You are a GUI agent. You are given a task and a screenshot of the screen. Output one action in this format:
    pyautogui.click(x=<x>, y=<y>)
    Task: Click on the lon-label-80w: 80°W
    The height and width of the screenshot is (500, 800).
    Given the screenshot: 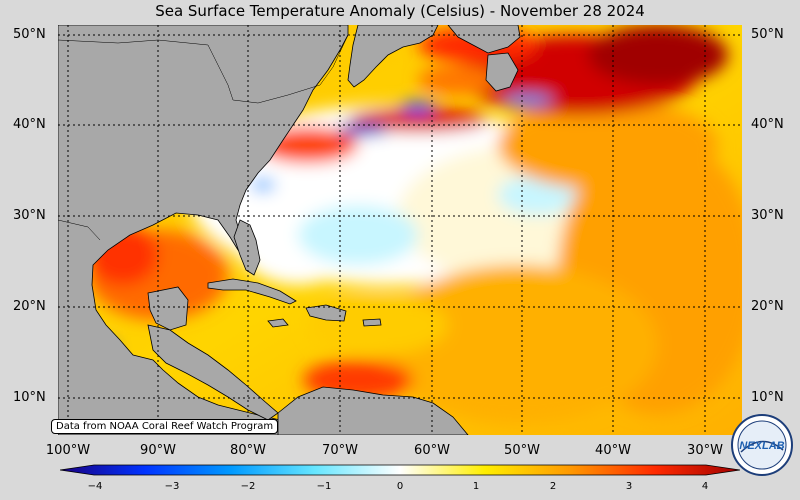 What is the action you would take?
    pyautogui.click(x=248, y=450)
    